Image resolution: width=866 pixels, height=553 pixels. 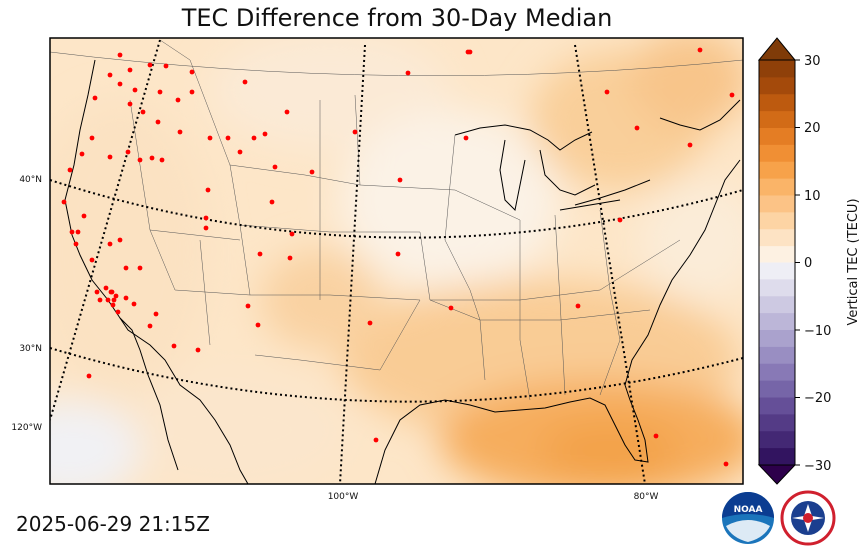 What do you see at coordinates (853, 261) in the screenshot?
I see `colorbar-label: Vertical TEC (TECU)` at bounding box center [853, 261].